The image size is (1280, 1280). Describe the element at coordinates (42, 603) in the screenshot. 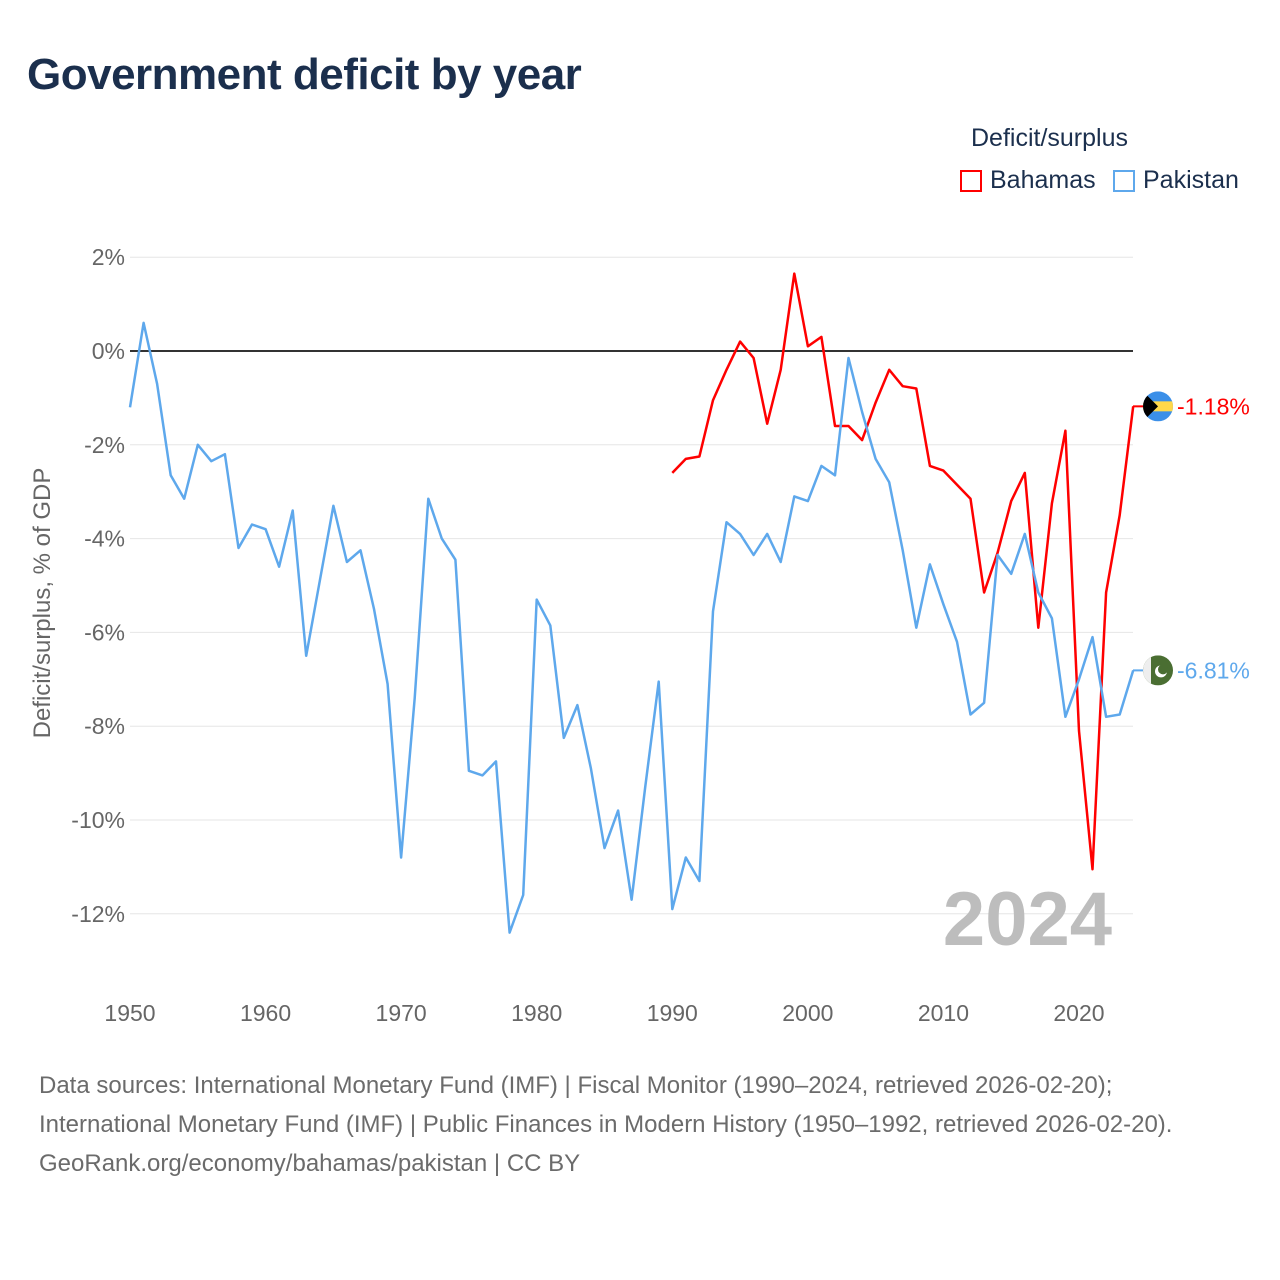

I see `y-axis-label: Deficit/surplus, % of GDP` at that location.